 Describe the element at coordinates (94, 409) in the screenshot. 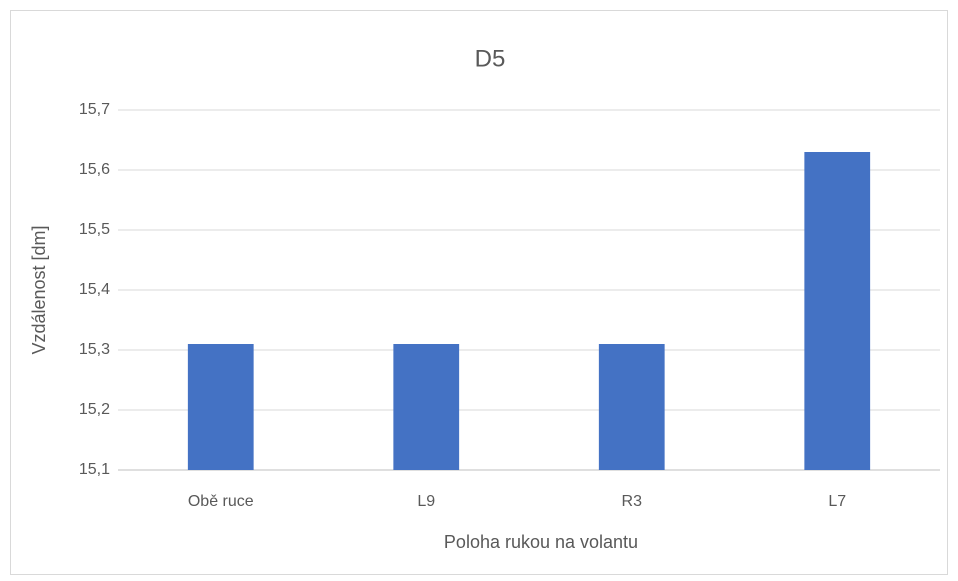

I see `y-tick-label: 15,2` at that location.